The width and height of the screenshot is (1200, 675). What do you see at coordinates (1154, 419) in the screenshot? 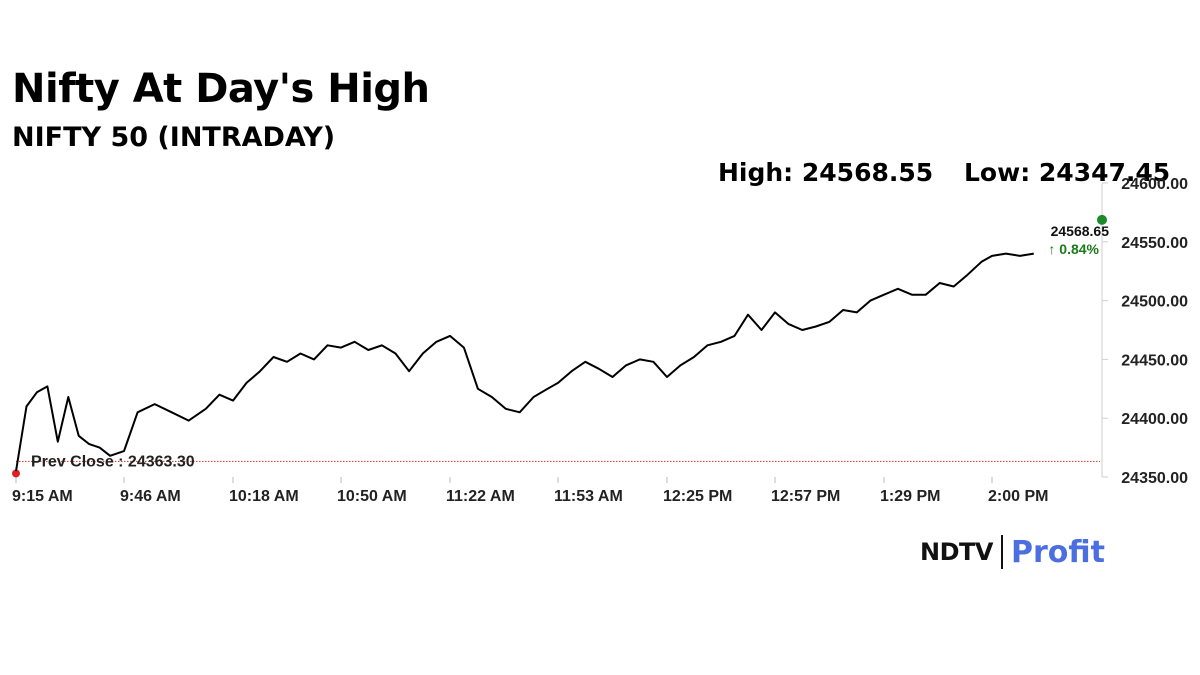
I see `y-tick-label: 24400.00` at bounding box center [1154, 419].